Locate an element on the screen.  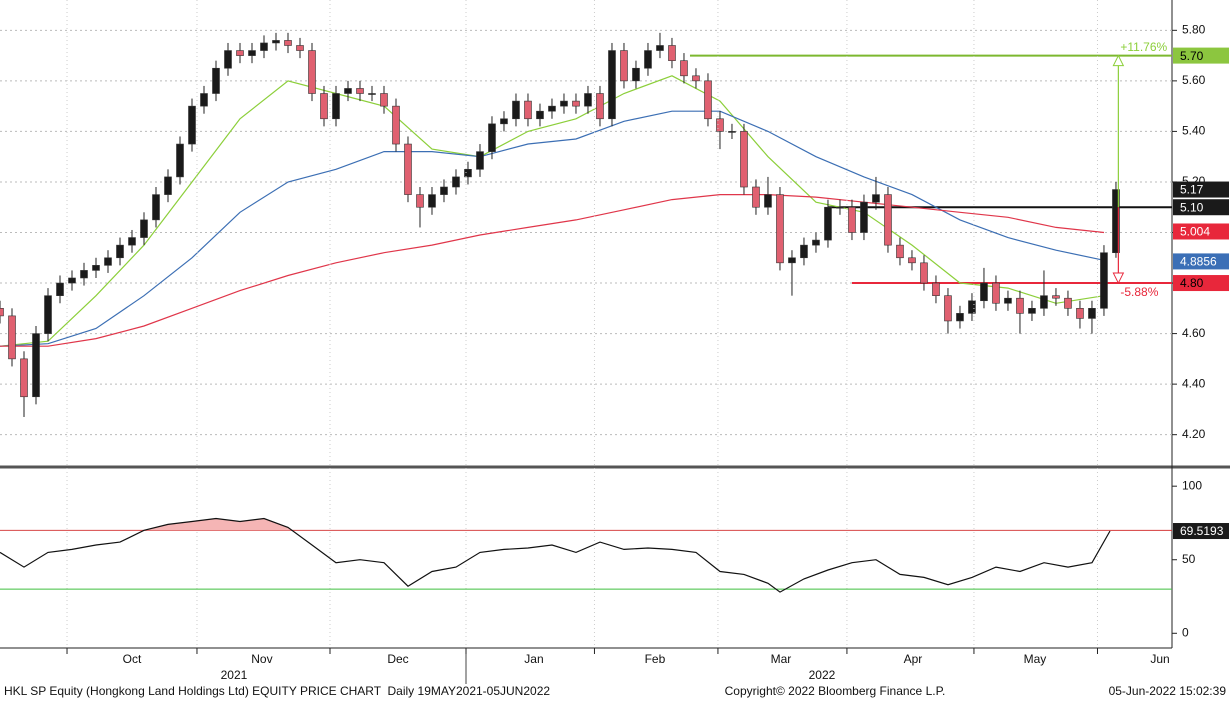
price-tag-label: 5.70 is located at coordinates (1192, 56).